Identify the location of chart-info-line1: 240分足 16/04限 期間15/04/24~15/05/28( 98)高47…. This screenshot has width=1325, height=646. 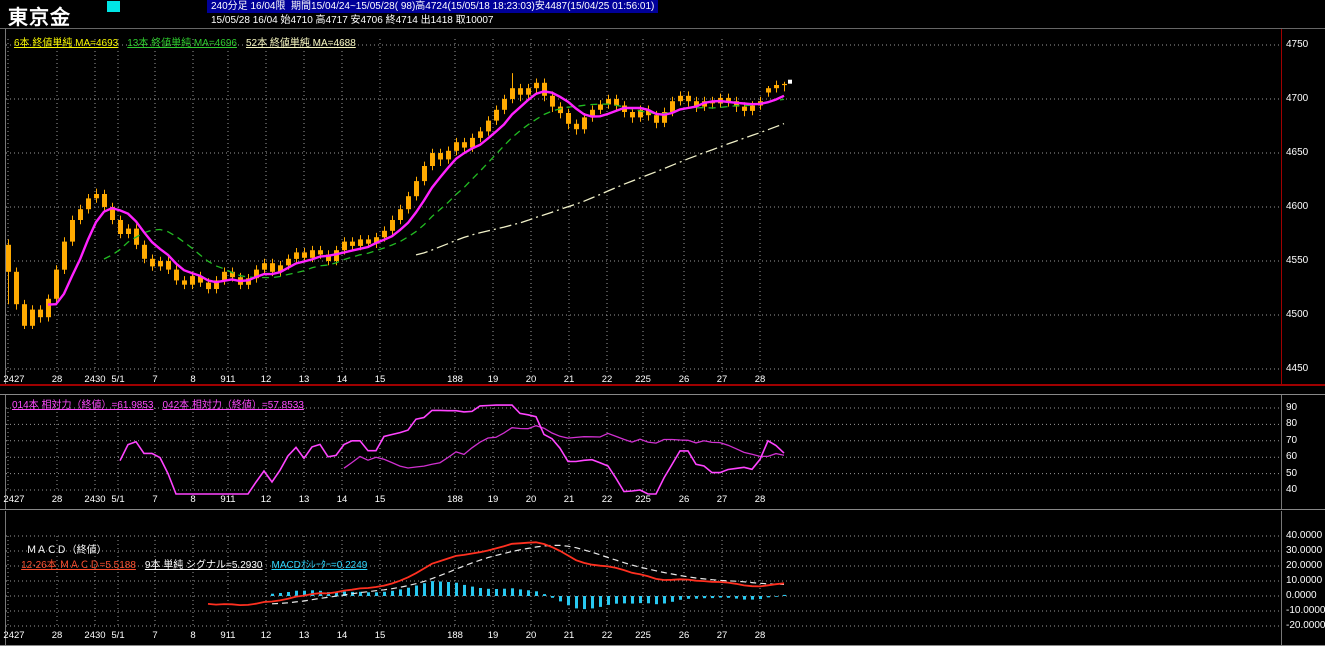
(433, 6).